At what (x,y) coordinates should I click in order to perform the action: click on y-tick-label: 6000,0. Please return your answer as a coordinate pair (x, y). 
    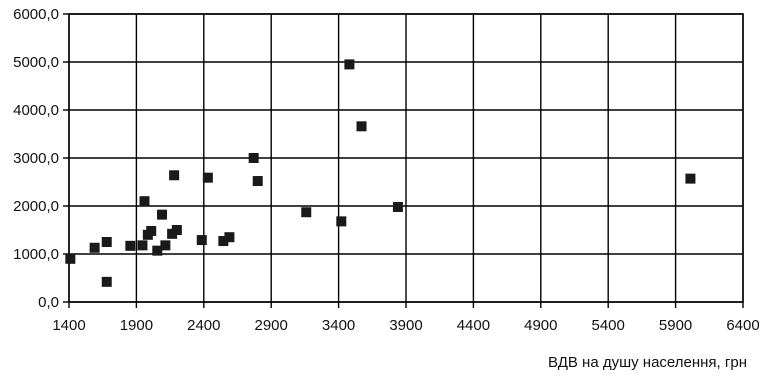
    Looking at the image, I should click on (36, 14).